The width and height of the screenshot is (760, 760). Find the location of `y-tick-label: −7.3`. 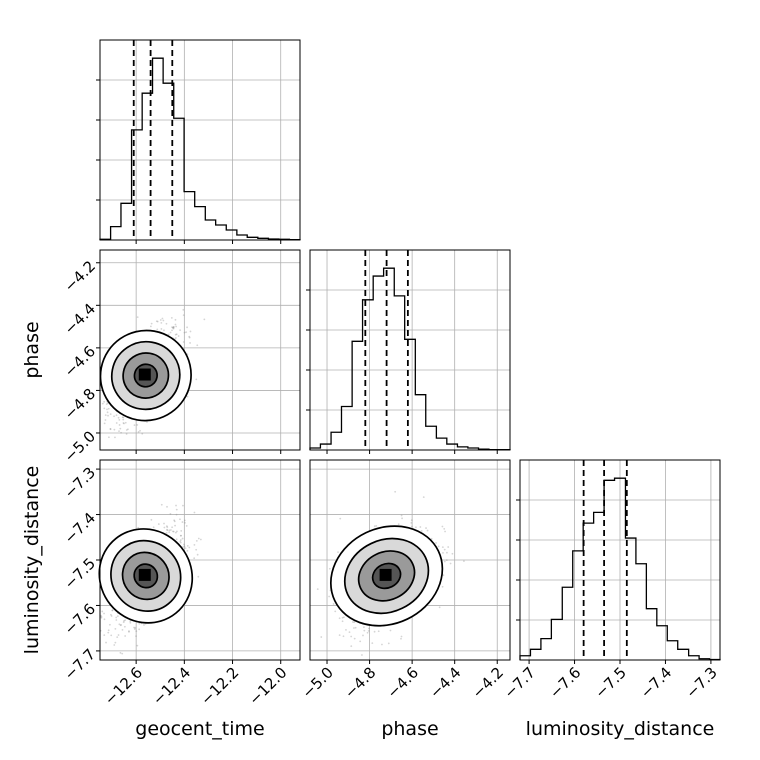

y-tick-label: −7.3 is located at coordinates (80, 482).